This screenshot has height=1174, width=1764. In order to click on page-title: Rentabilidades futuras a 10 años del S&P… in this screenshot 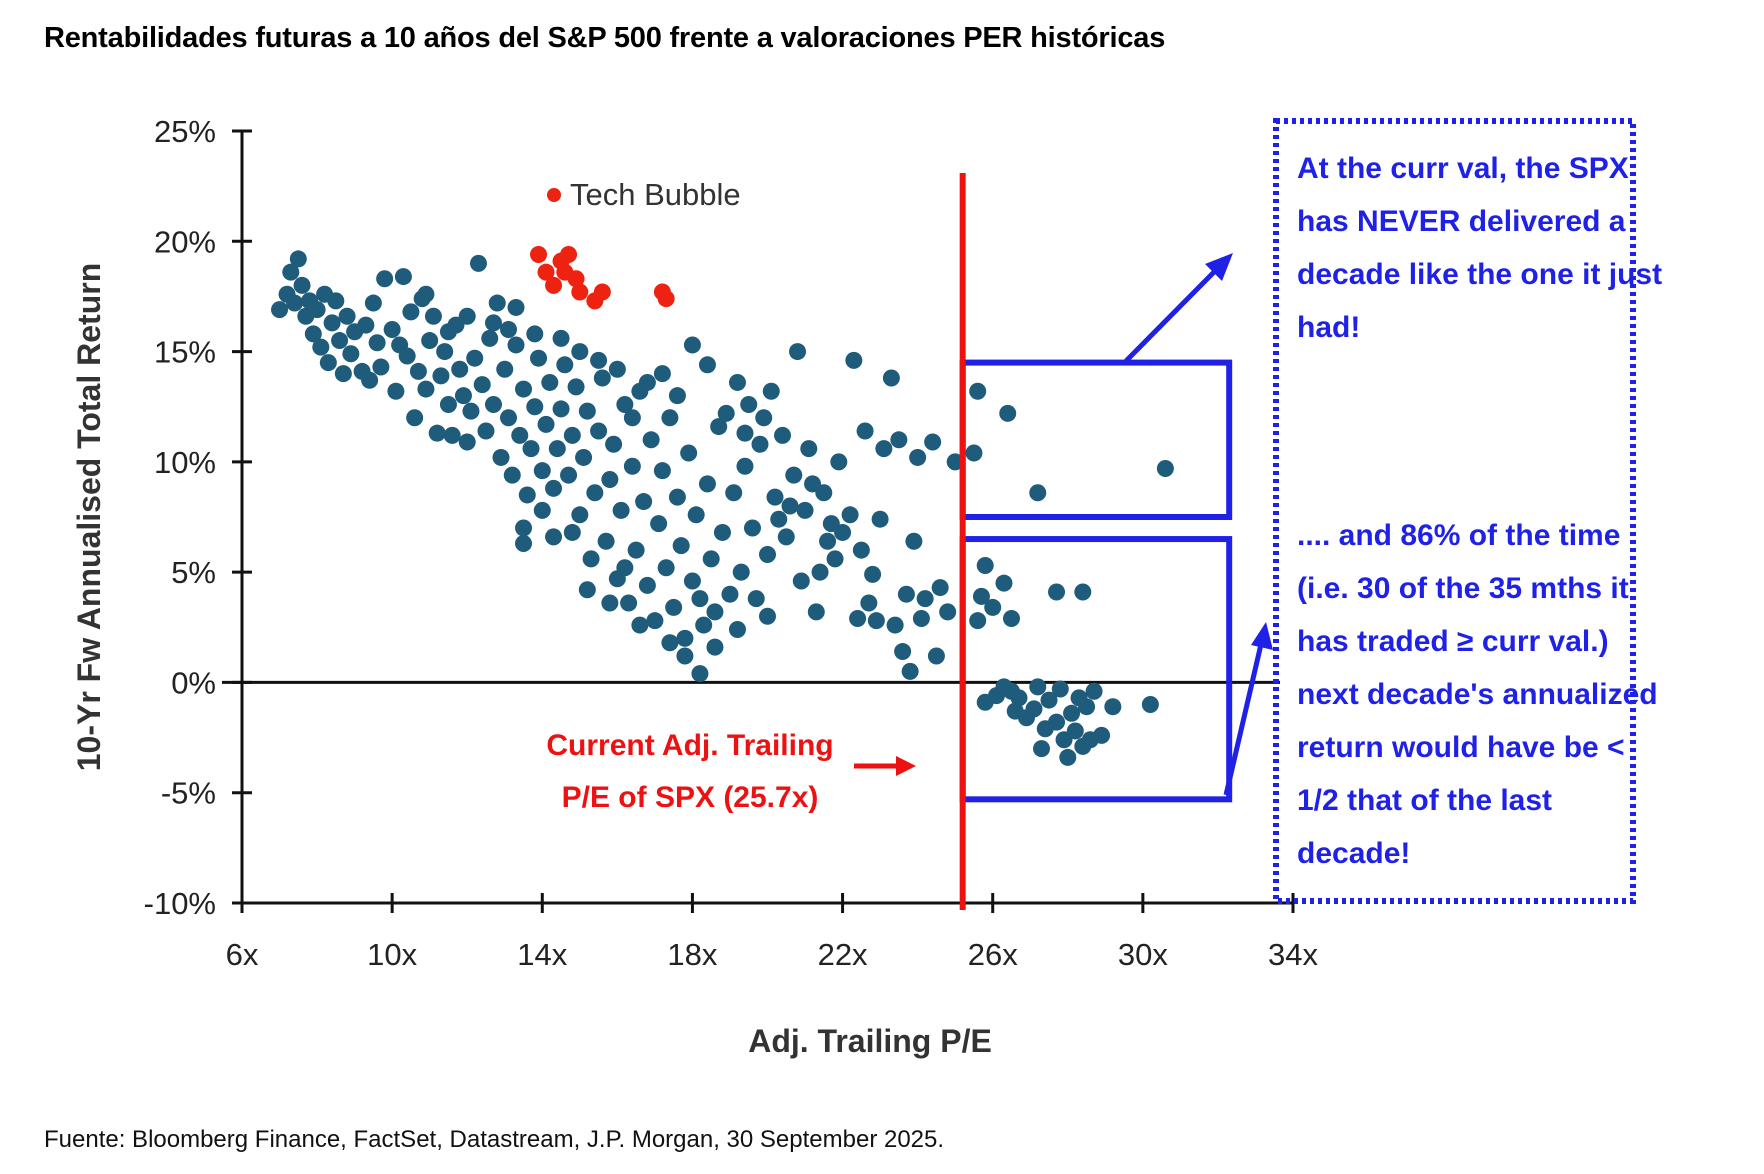, I will do `click(605, 38)`.